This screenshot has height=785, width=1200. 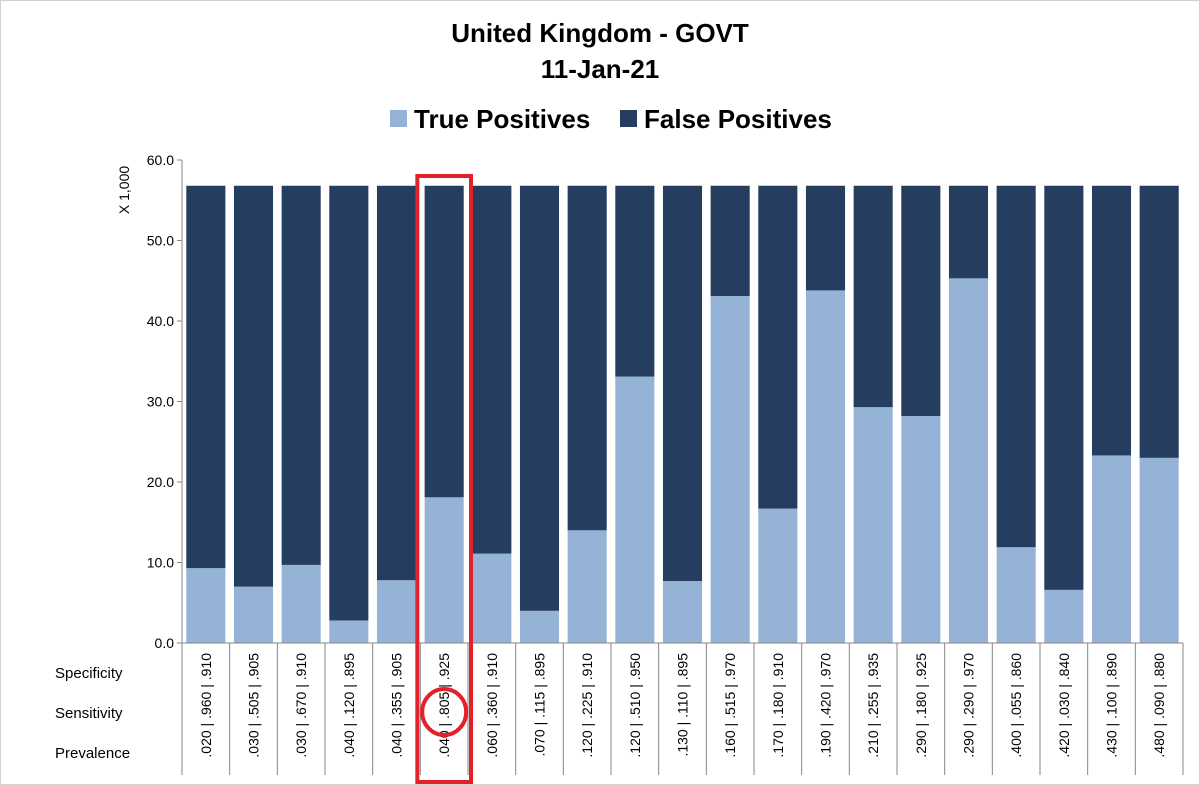 What do you see at coordinates (826, 705) in the screenshot?
I see `x-tick-label: .190 | .420 | .970` at bounding box center [826, 705].